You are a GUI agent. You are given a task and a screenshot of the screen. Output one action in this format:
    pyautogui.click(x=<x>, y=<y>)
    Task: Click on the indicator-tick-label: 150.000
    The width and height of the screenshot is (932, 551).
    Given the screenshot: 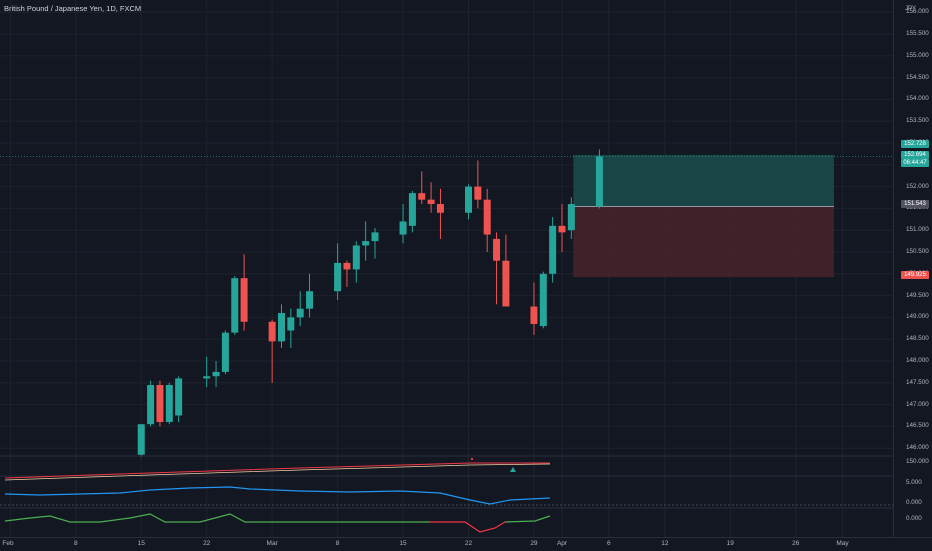 What is the action you would take?
    pyautogui.click(x=917, y=461)
    